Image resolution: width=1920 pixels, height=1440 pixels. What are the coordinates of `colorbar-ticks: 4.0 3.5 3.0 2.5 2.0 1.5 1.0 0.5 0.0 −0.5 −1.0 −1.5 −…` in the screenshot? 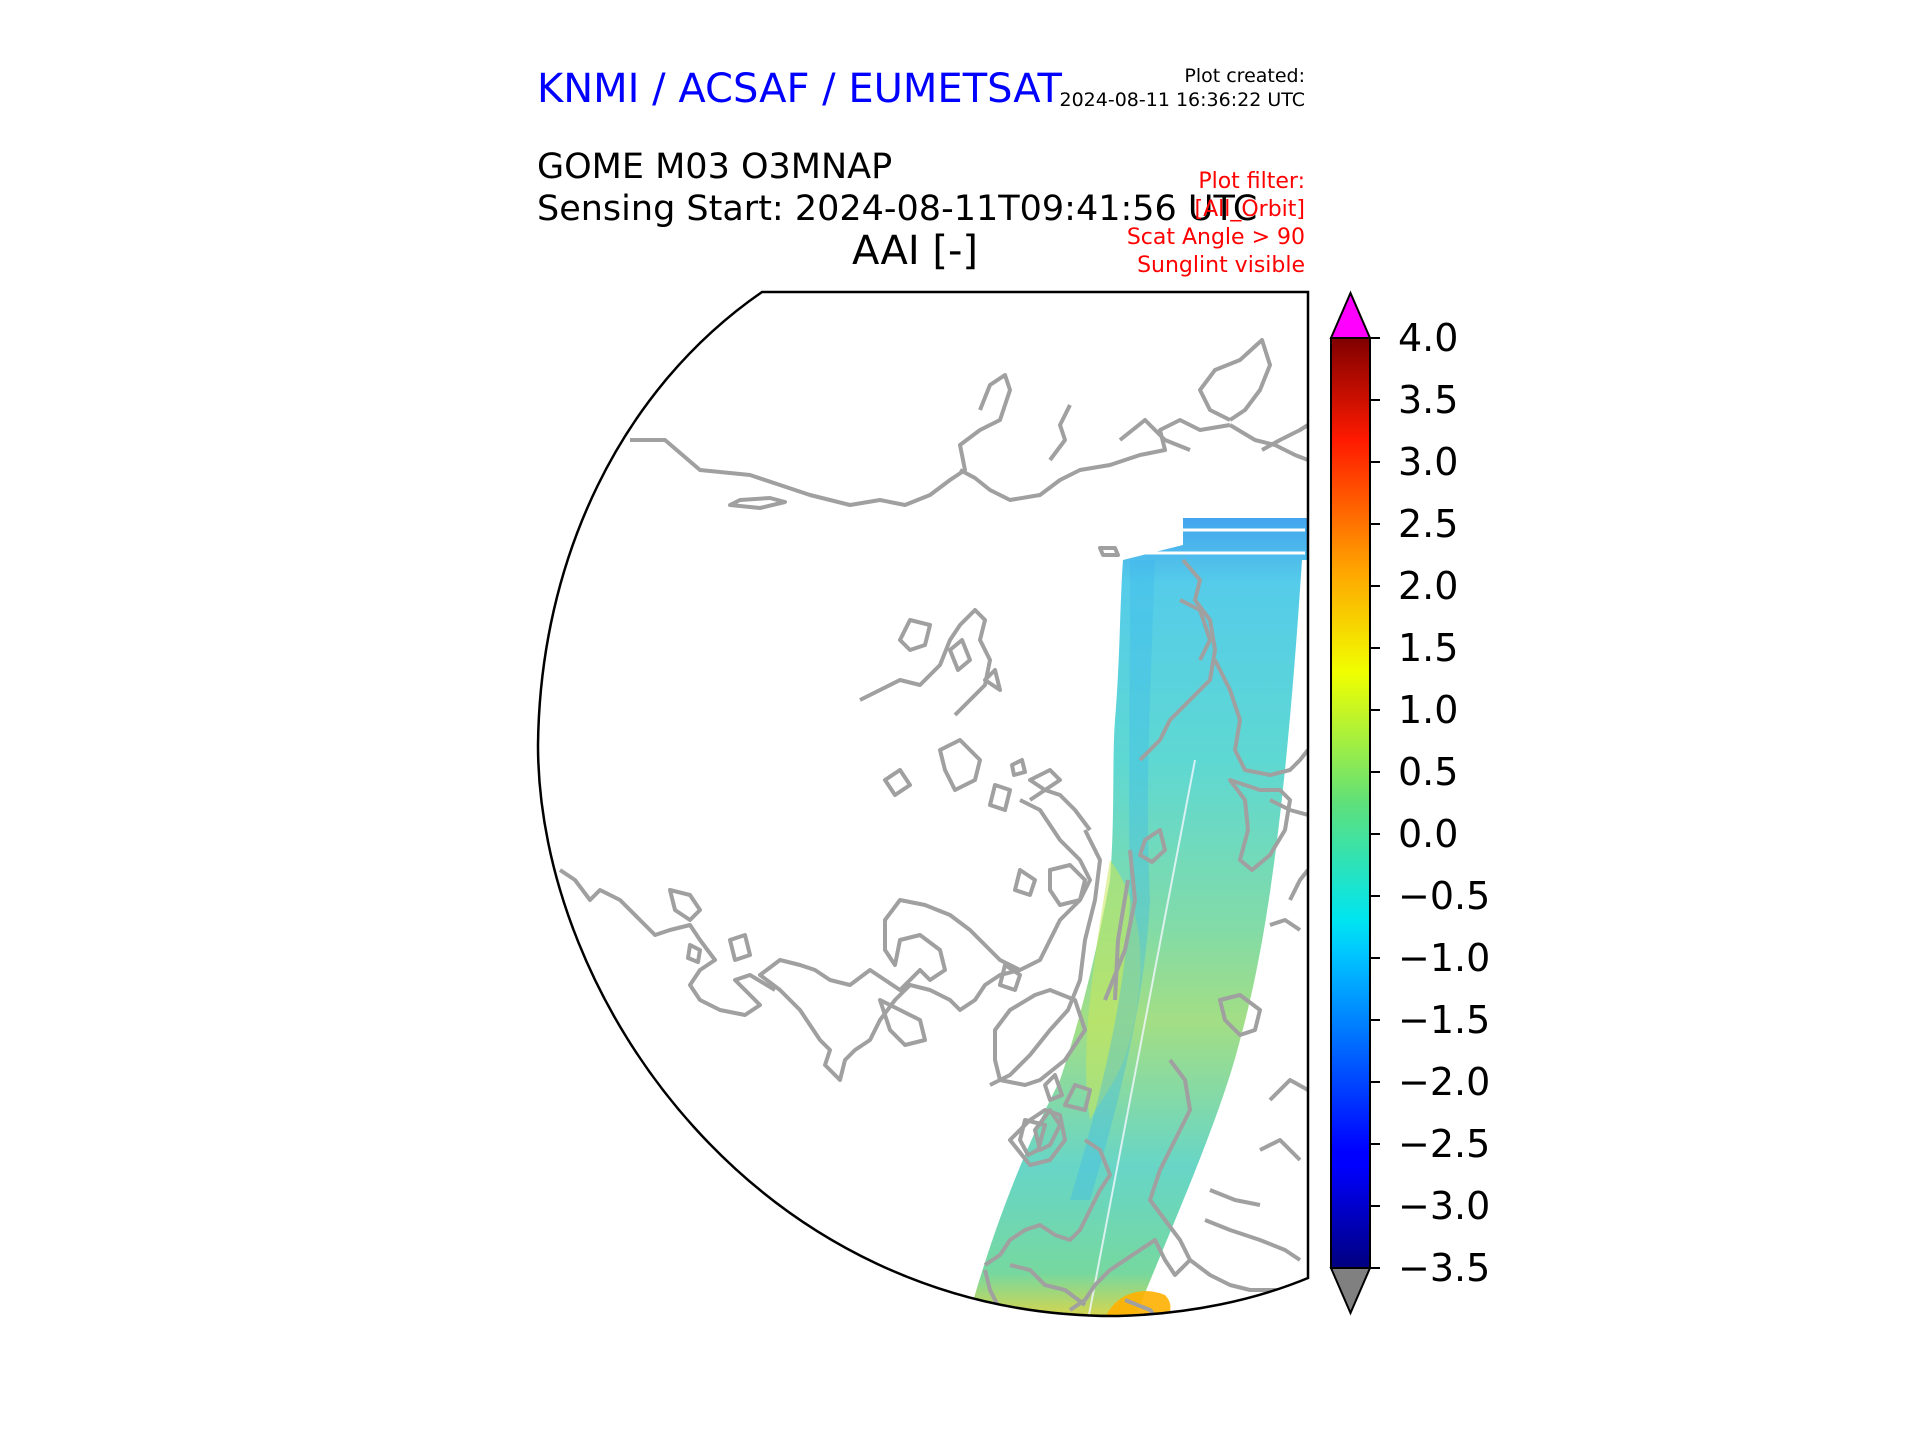 It's located at (1430, 803).